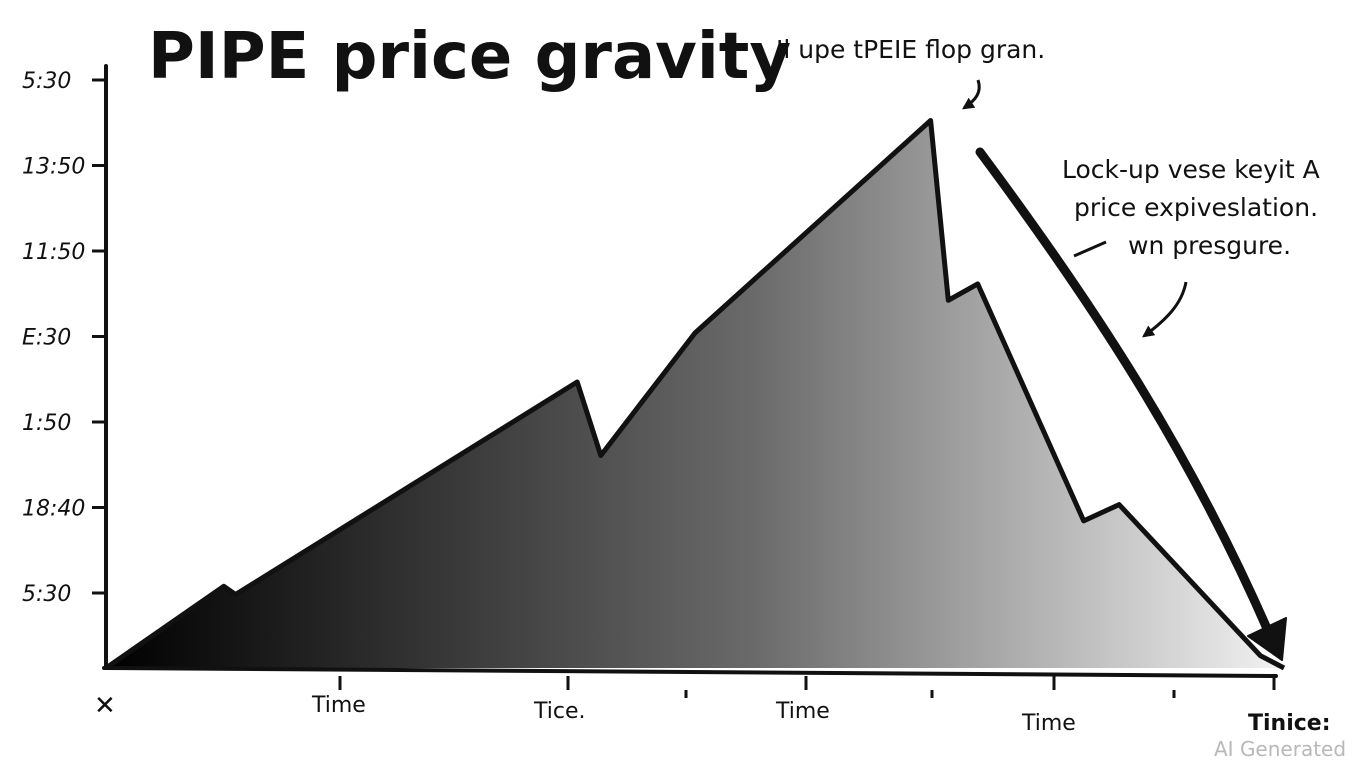 The image size is (1368, 768). What do you see at coordinates (971, 94) in the screenshot?
I see `annotation-top-arrow` at bounding box center [971, 94].